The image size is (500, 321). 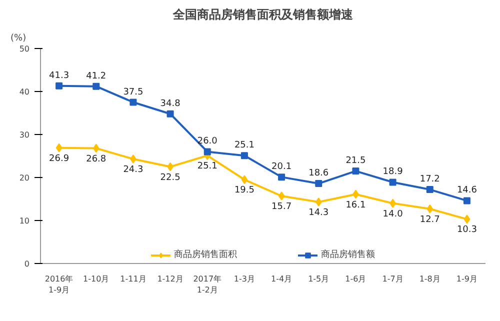 I want to click on chart-title: 全国商品房销售面积及销售额增速, so click(x=263, y=15).